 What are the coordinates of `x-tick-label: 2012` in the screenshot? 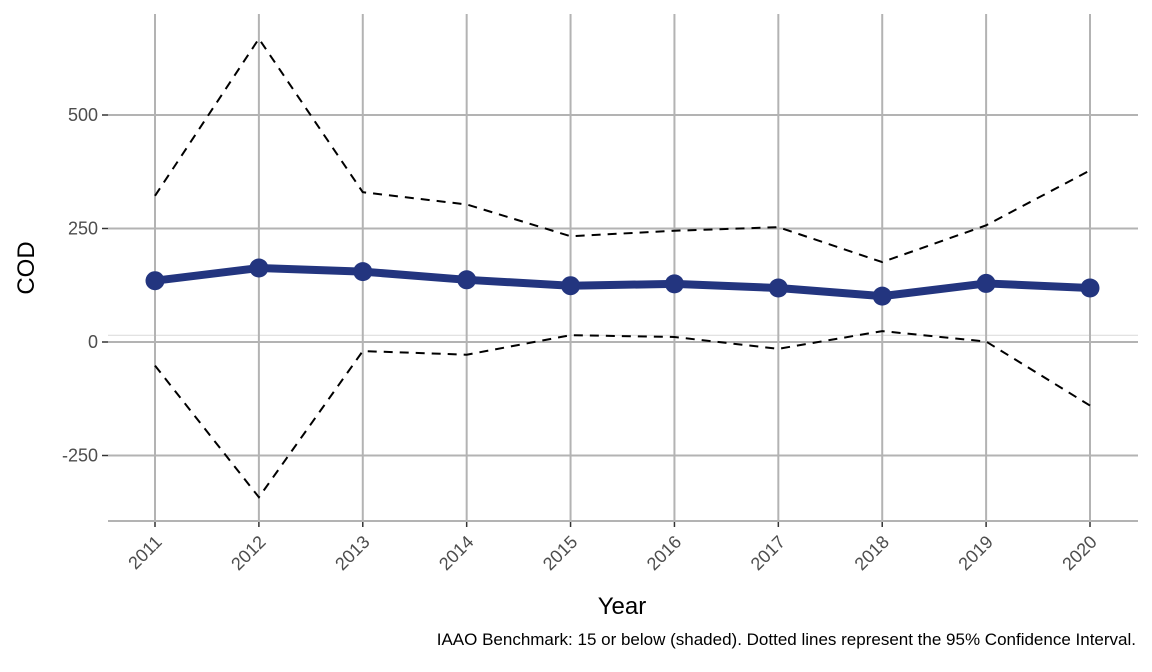 It's located at (248, 553).